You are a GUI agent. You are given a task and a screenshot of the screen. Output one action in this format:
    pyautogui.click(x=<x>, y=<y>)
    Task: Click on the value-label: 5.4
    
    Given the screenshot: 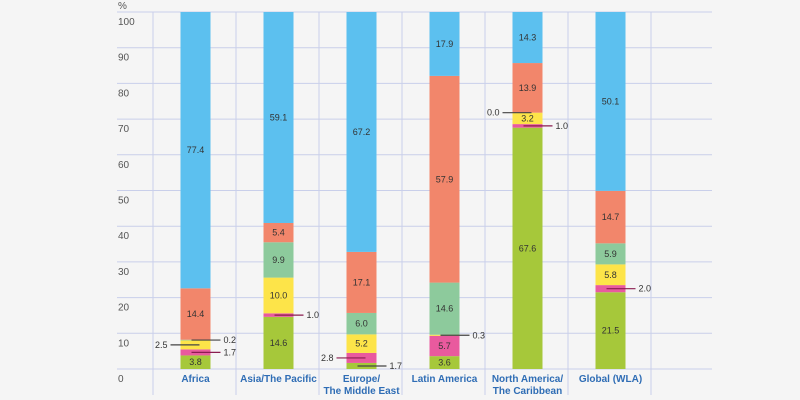 What is the action you would take?
    pyautogui.click(x=278, y=233)
    